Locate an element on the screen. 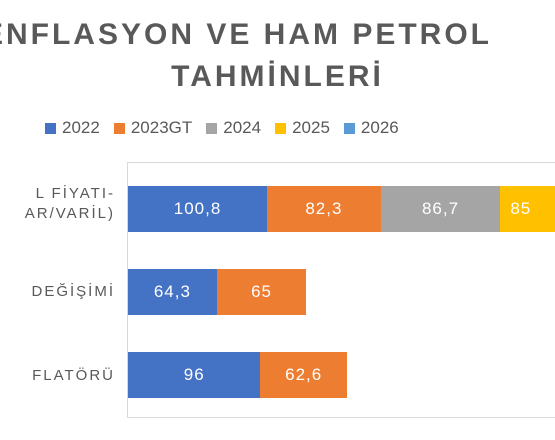  bar-segment-2022-2: 96 is located at coordinates (194, 375).